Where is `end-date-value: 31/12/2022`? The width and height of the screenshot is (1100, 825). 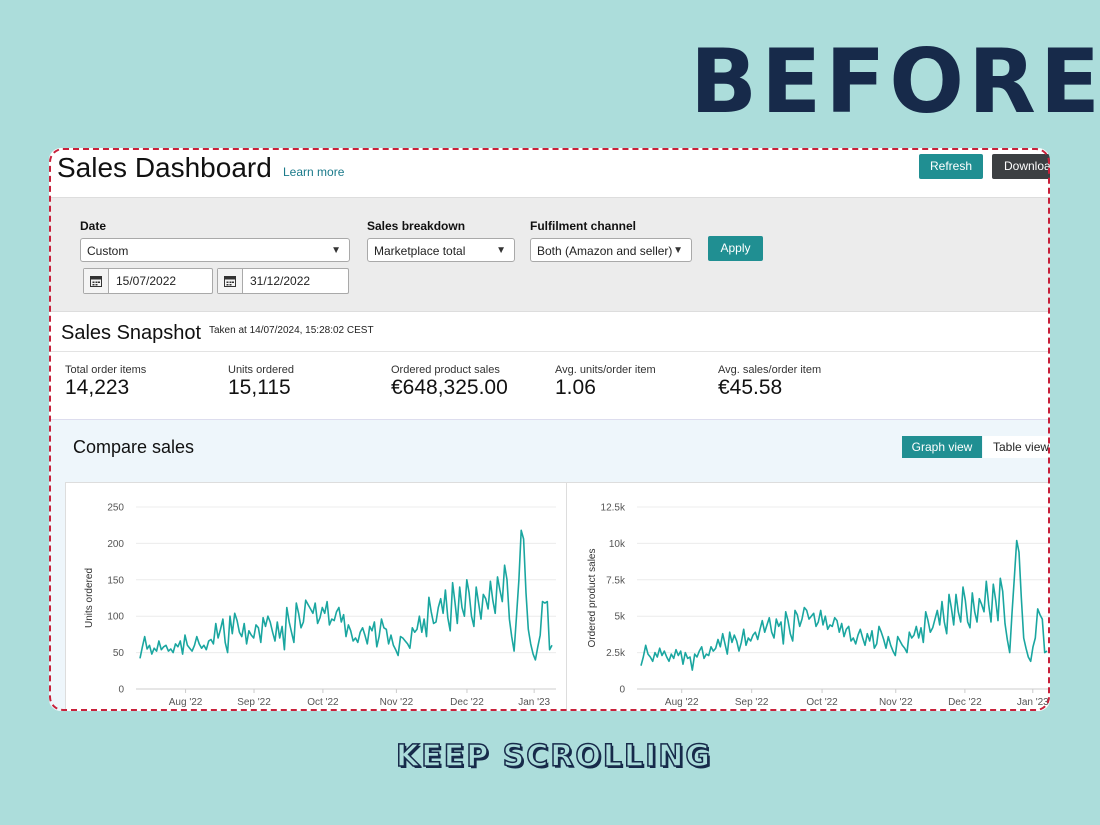 end-date-value: 31/12/2022 is located at coordinates (280, 281).